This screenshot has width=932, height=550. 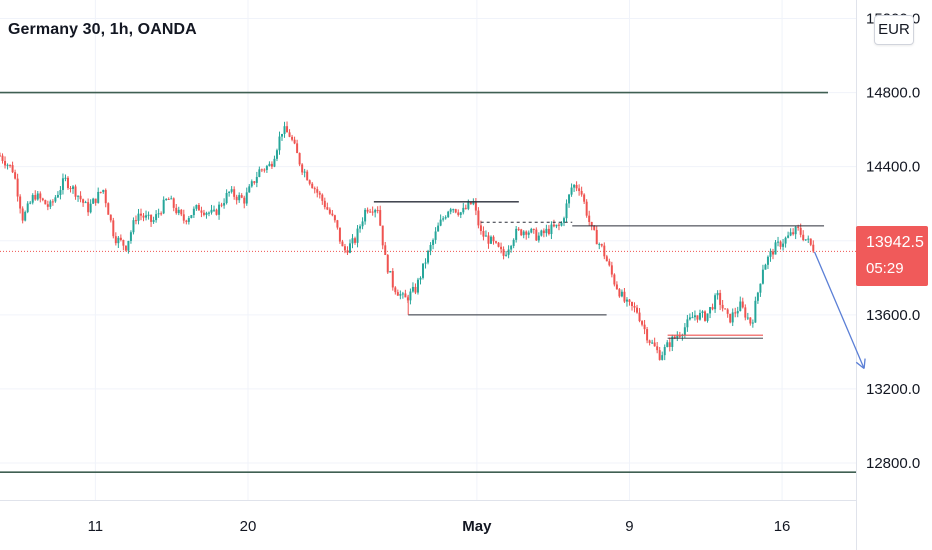 I want to click on y-tick-label: 14400.0, so click(x=893, y=167).